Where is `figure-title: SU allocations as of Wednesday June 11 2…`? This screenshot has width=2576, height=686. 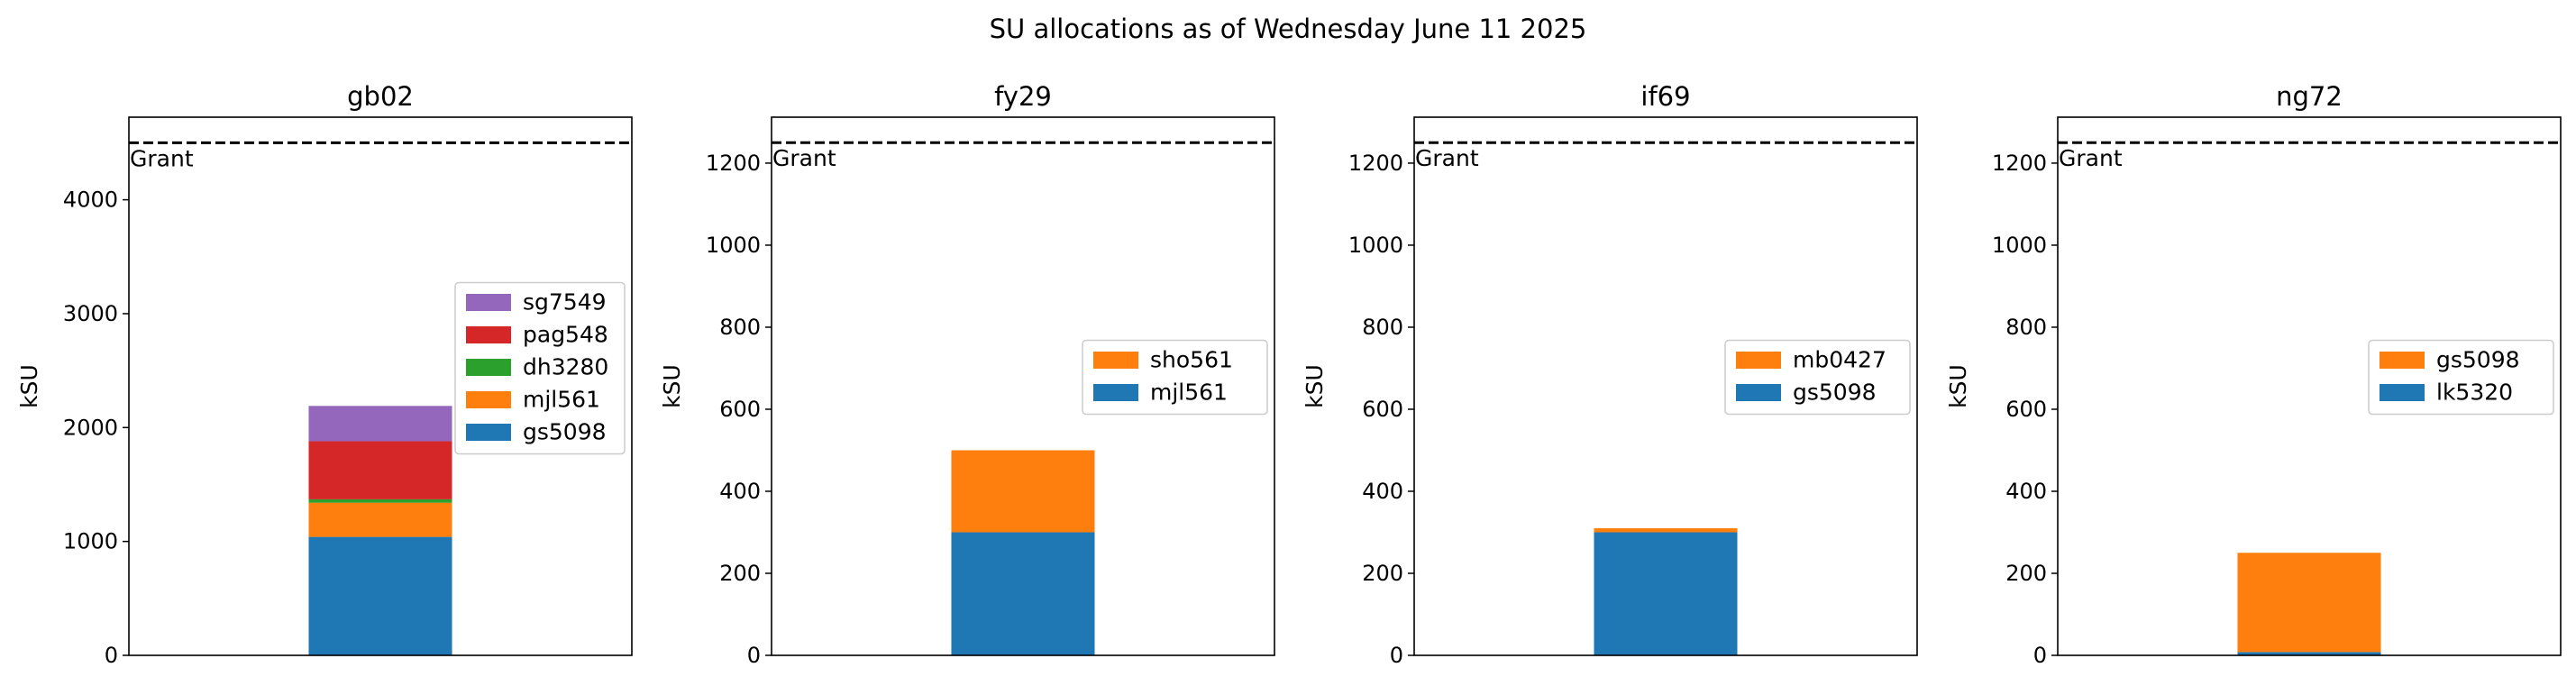 figure-title: SU allocations as of Wednesday June 11 2… is located at coordinates (1288, 29).